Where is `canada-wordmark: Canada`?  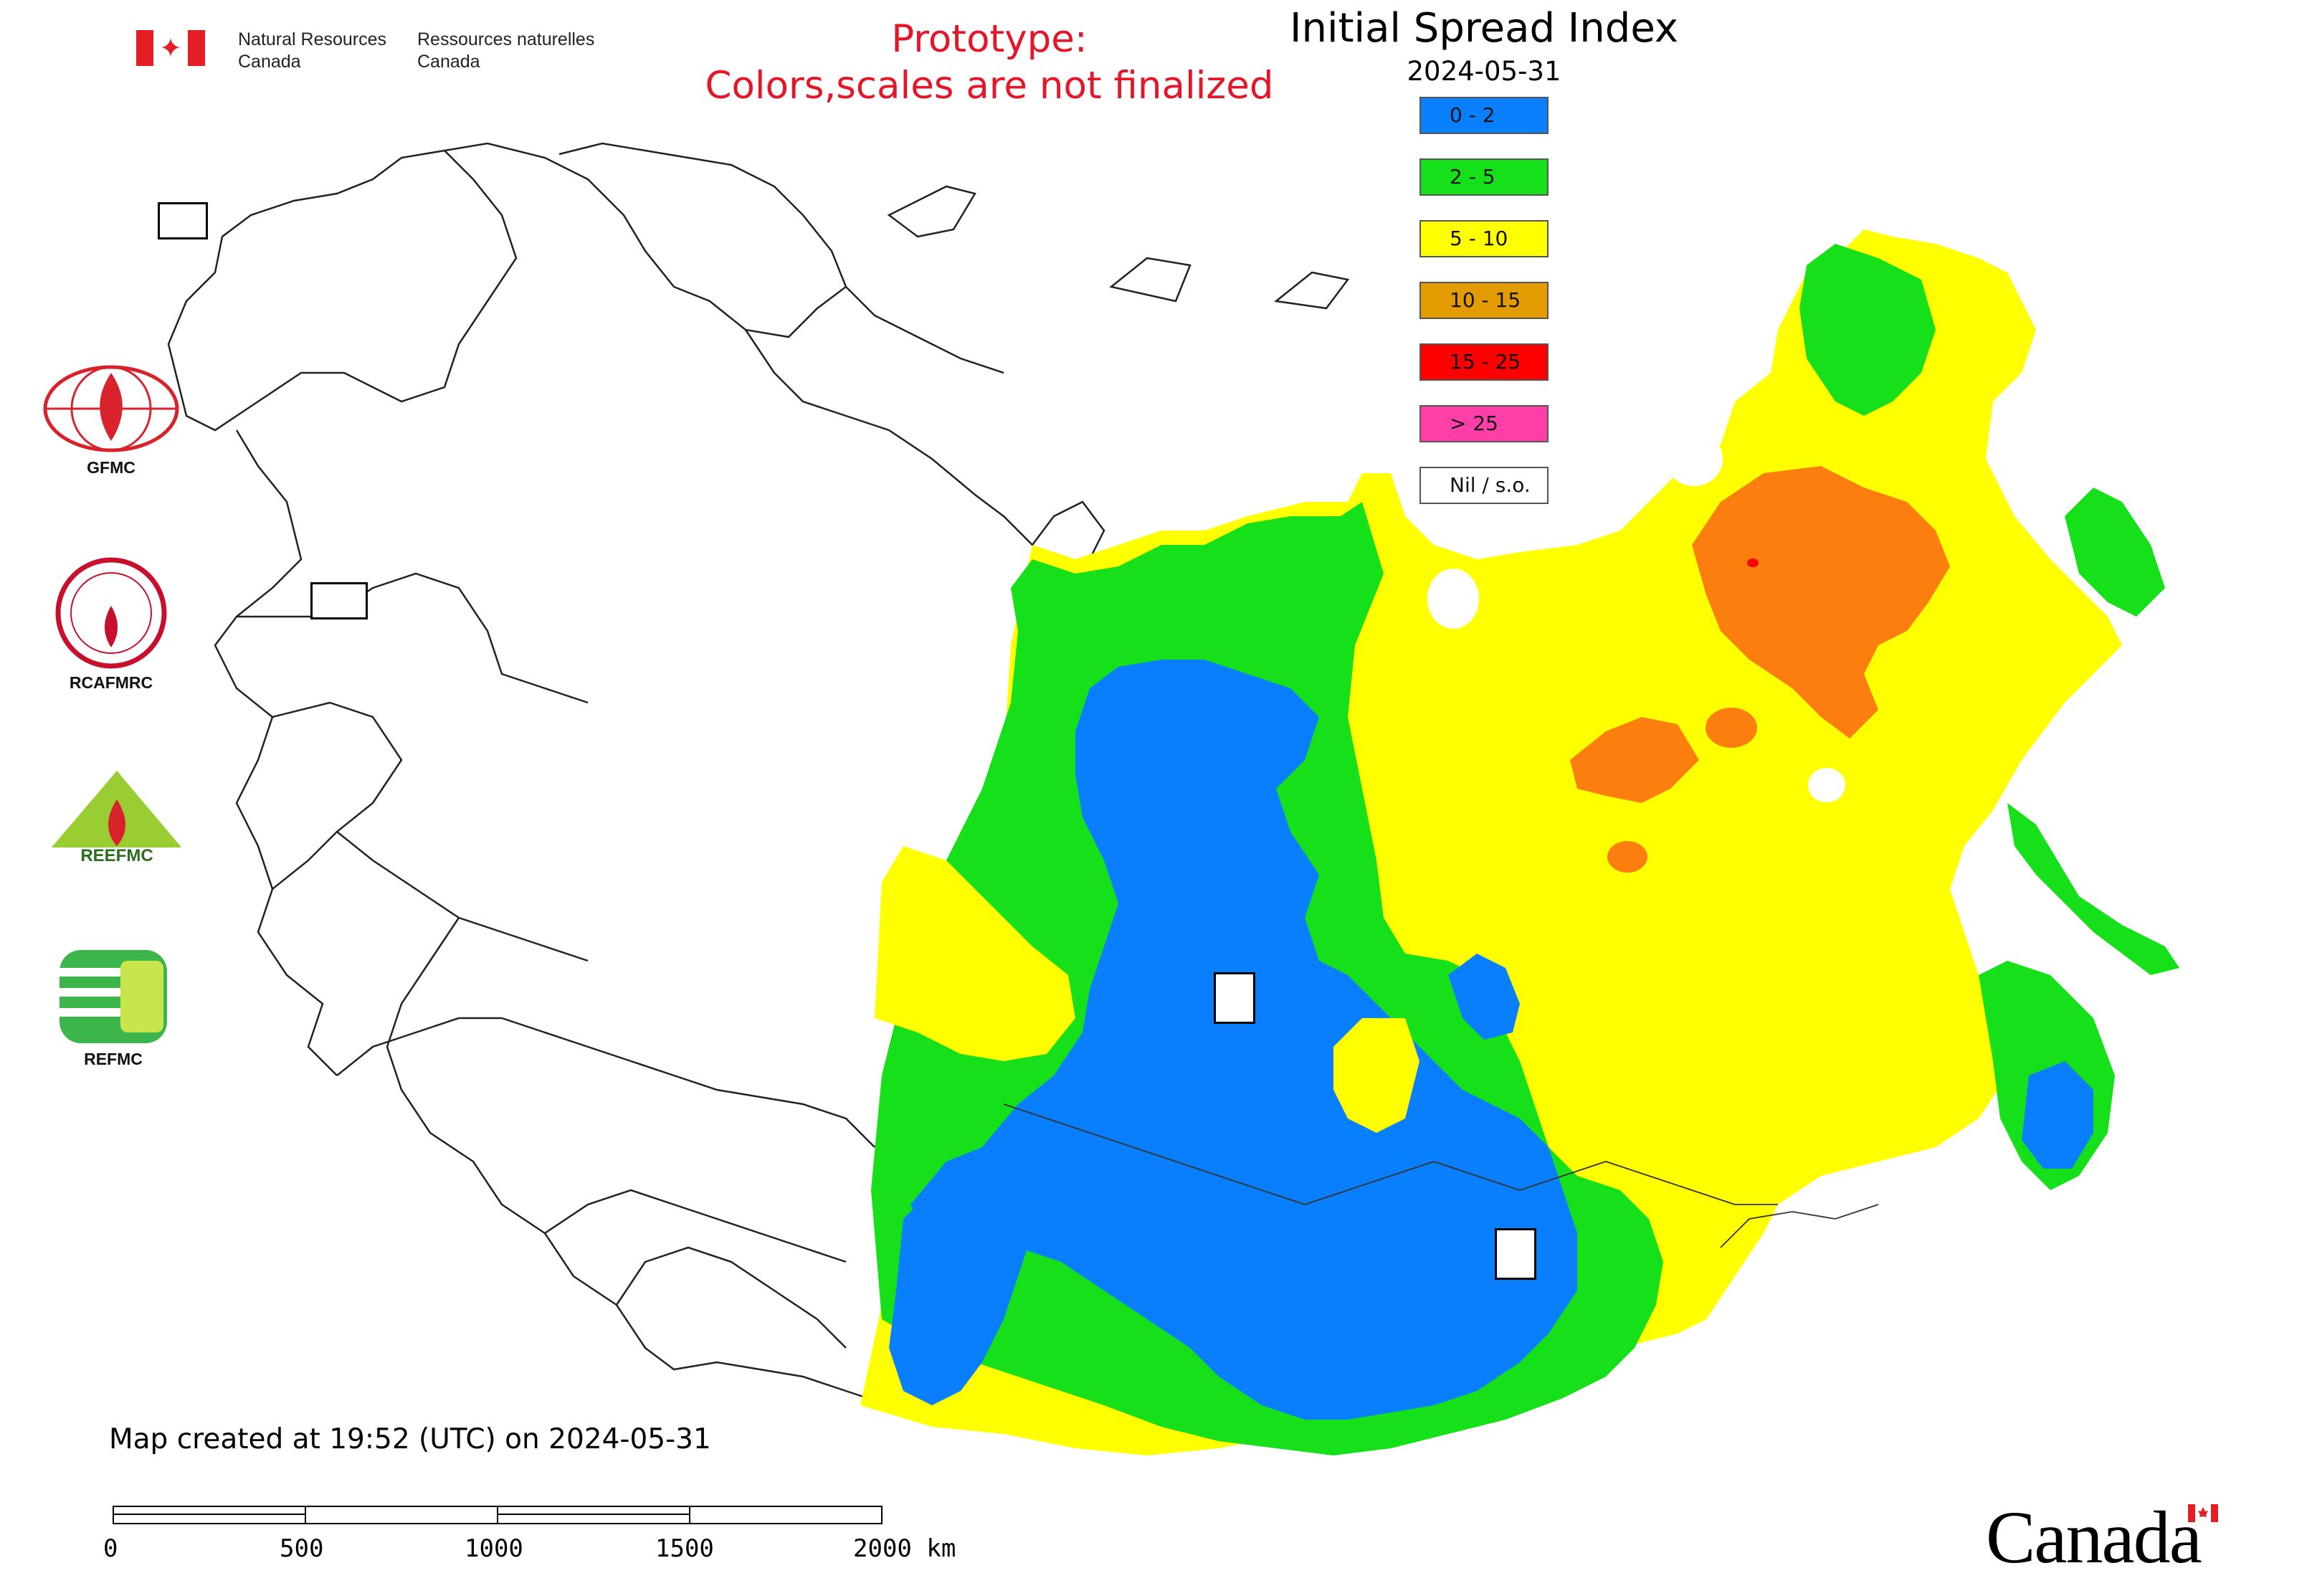
canada-wordmark: Canada is located at coordinates (2094, 1537).